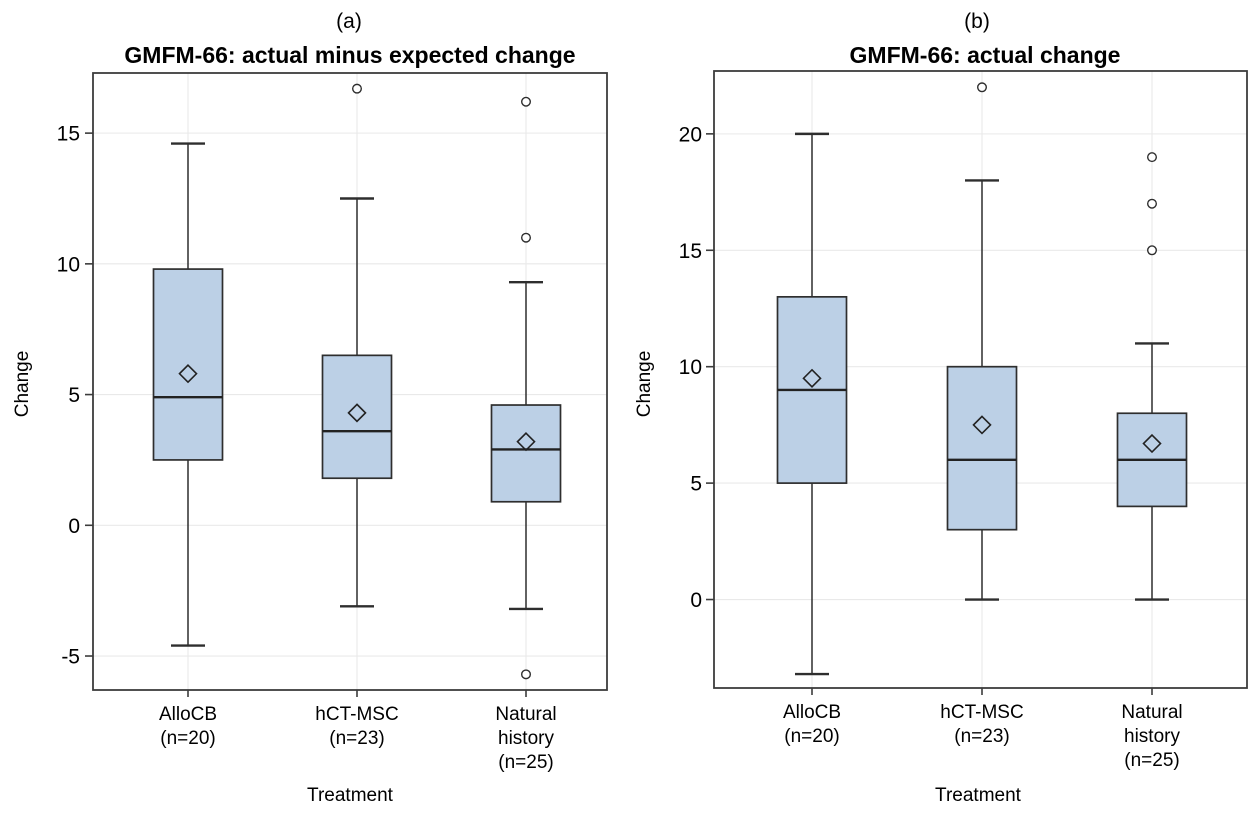 This screenshot has height=815, width=1254. What do you see at coordinates (690, 134) in the screenshot?
I see `y-tick-label: 20` at bounding box center [690, 134].